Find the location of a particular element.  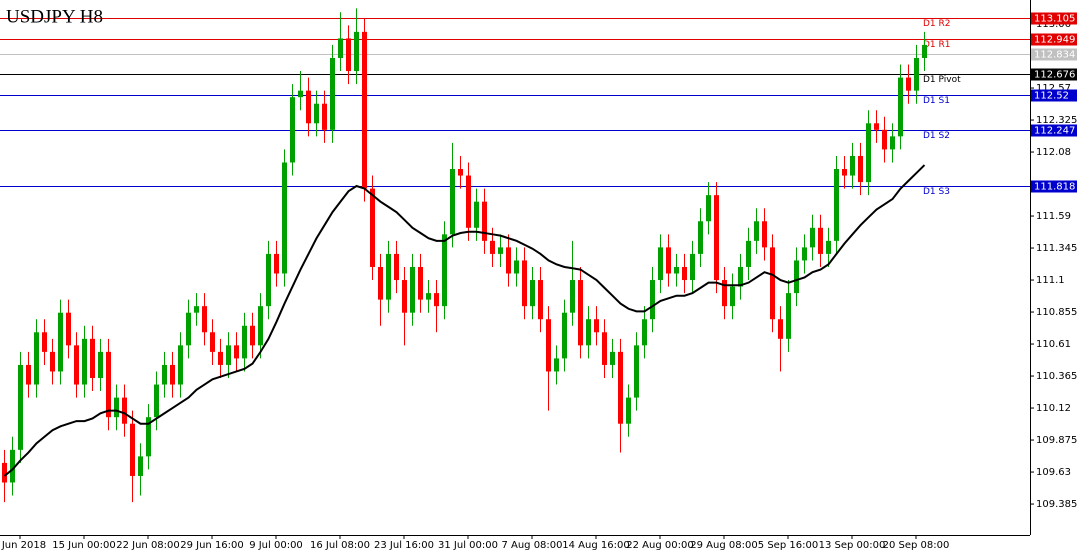

y-tick-label: 109.385 is located at coordinates (1056, 504).